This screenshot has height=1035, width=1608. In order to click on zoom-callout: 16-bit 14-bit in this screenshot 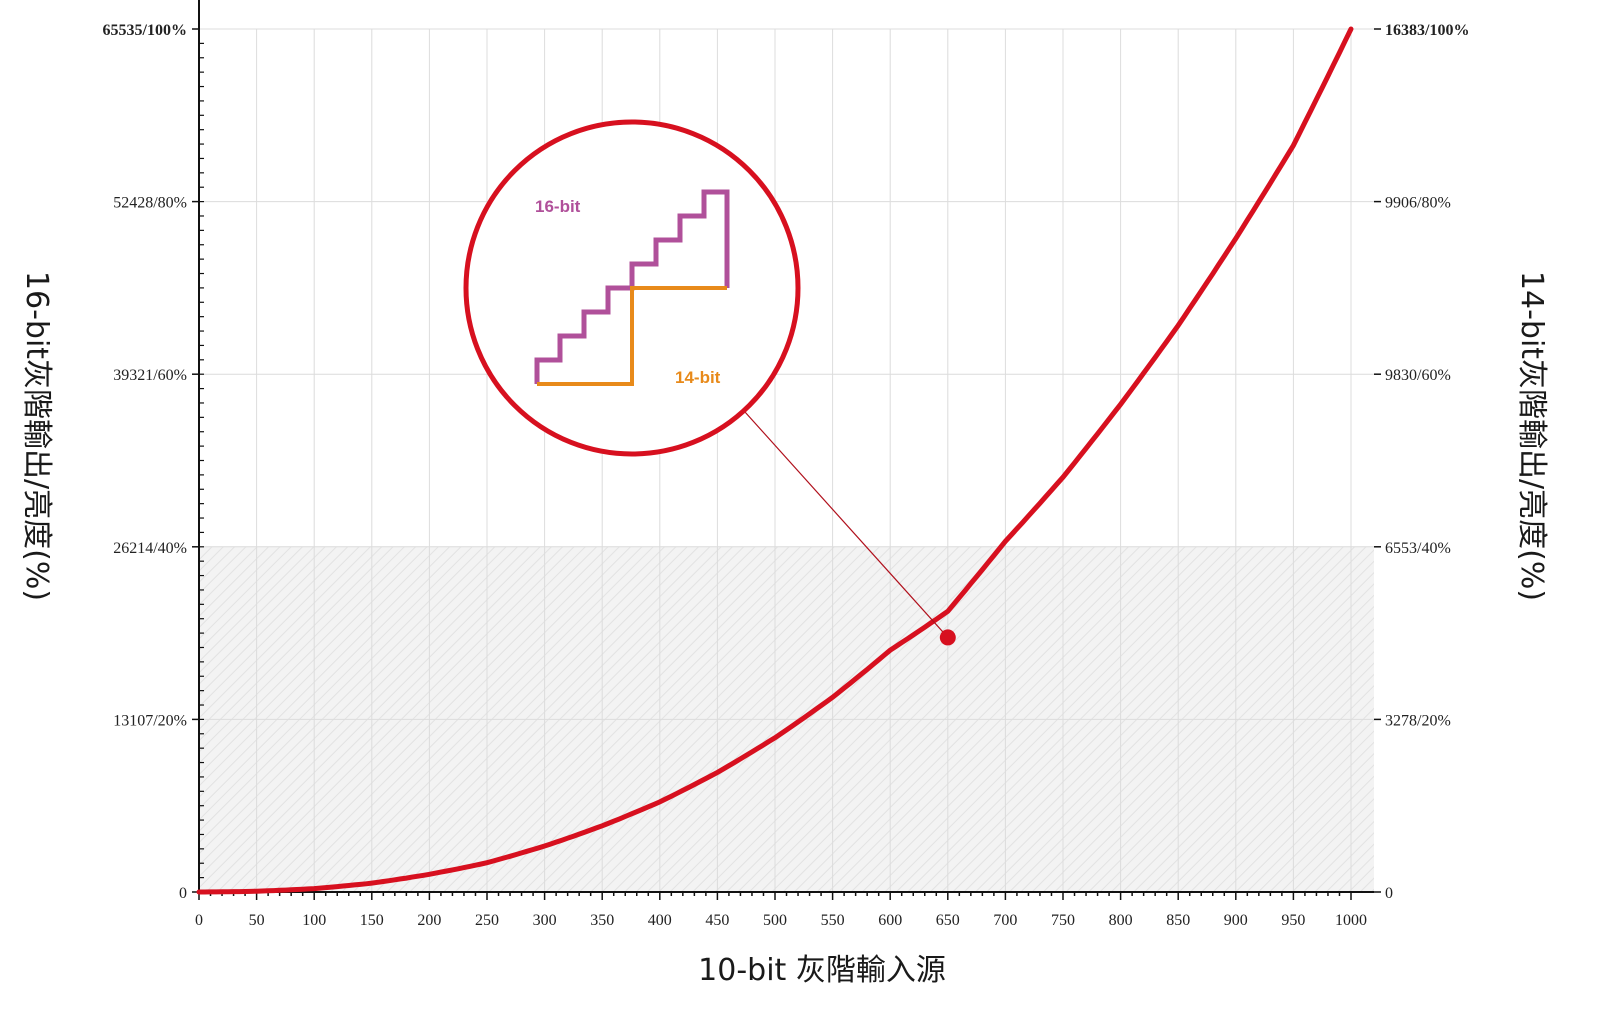, I will do `click(632, 288)`.